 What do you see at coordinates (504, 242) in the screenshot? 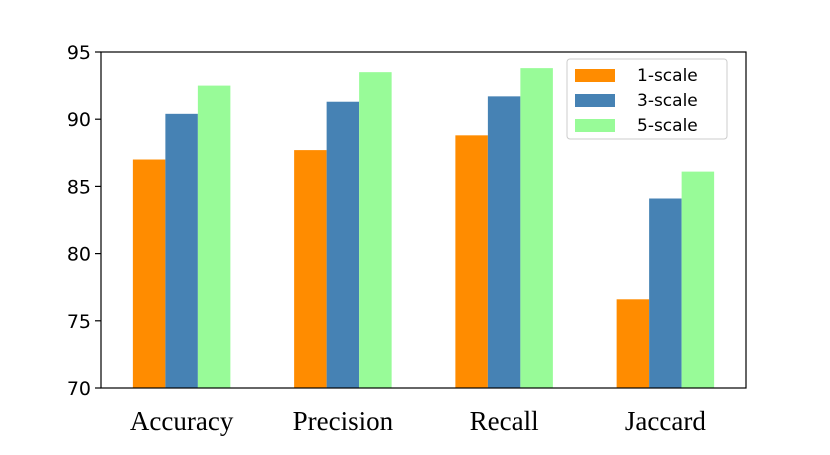
I see `bar-3-scale-recall` at bounding box center [504, 242].